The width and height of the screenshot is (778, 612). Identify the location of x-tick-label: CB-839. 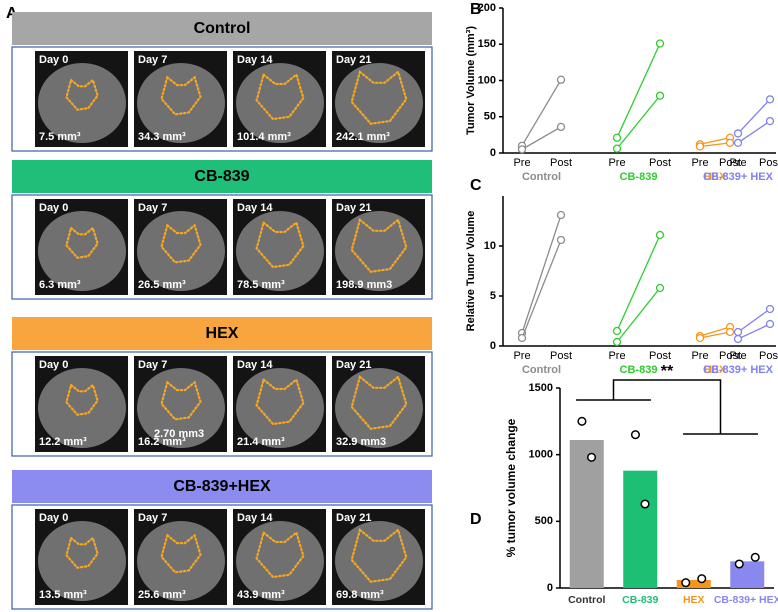
(640, 600).